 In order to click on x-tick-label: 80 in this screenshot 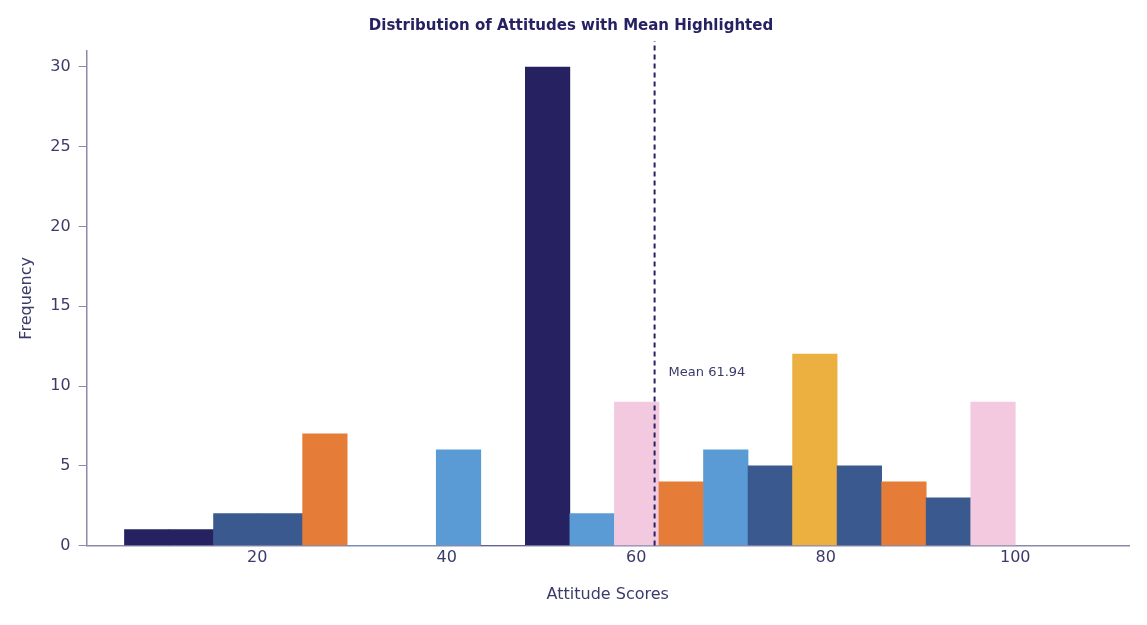, I will do `click(825, 557)`.